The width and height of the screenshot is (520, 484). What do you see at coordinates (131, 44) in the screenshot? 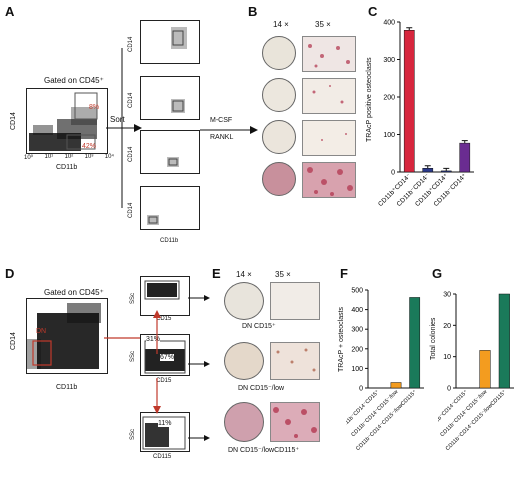
I see `sorted-y-1: CD14` at bounding box center [131, 44].